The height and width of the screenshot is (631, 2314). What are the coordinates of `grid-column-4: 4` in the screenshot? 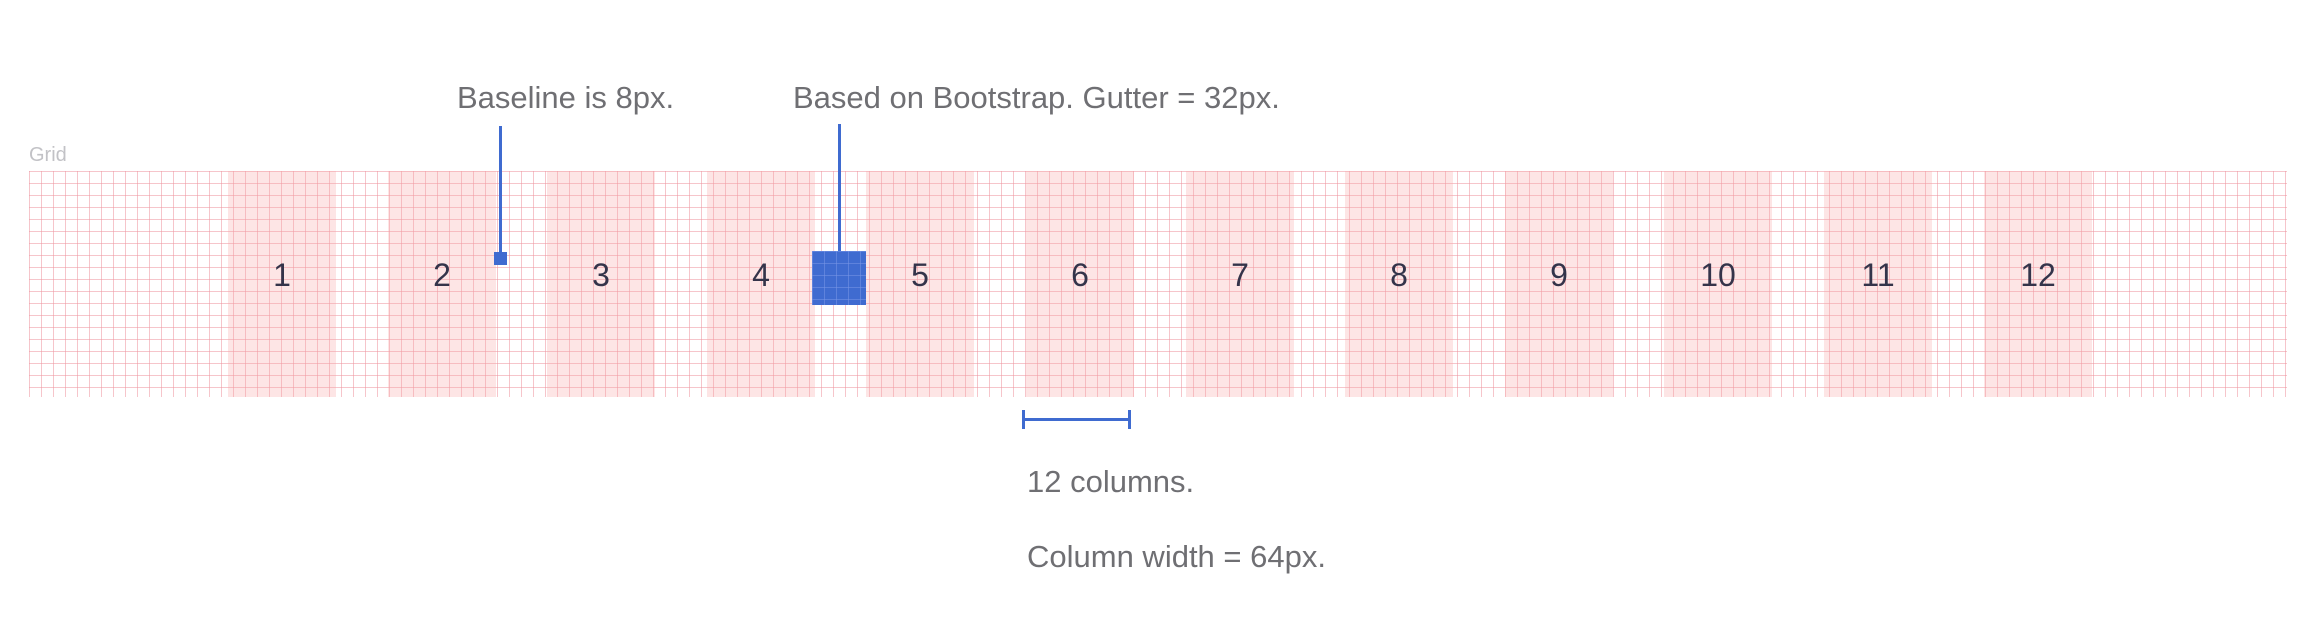 It's located at (761, 284).